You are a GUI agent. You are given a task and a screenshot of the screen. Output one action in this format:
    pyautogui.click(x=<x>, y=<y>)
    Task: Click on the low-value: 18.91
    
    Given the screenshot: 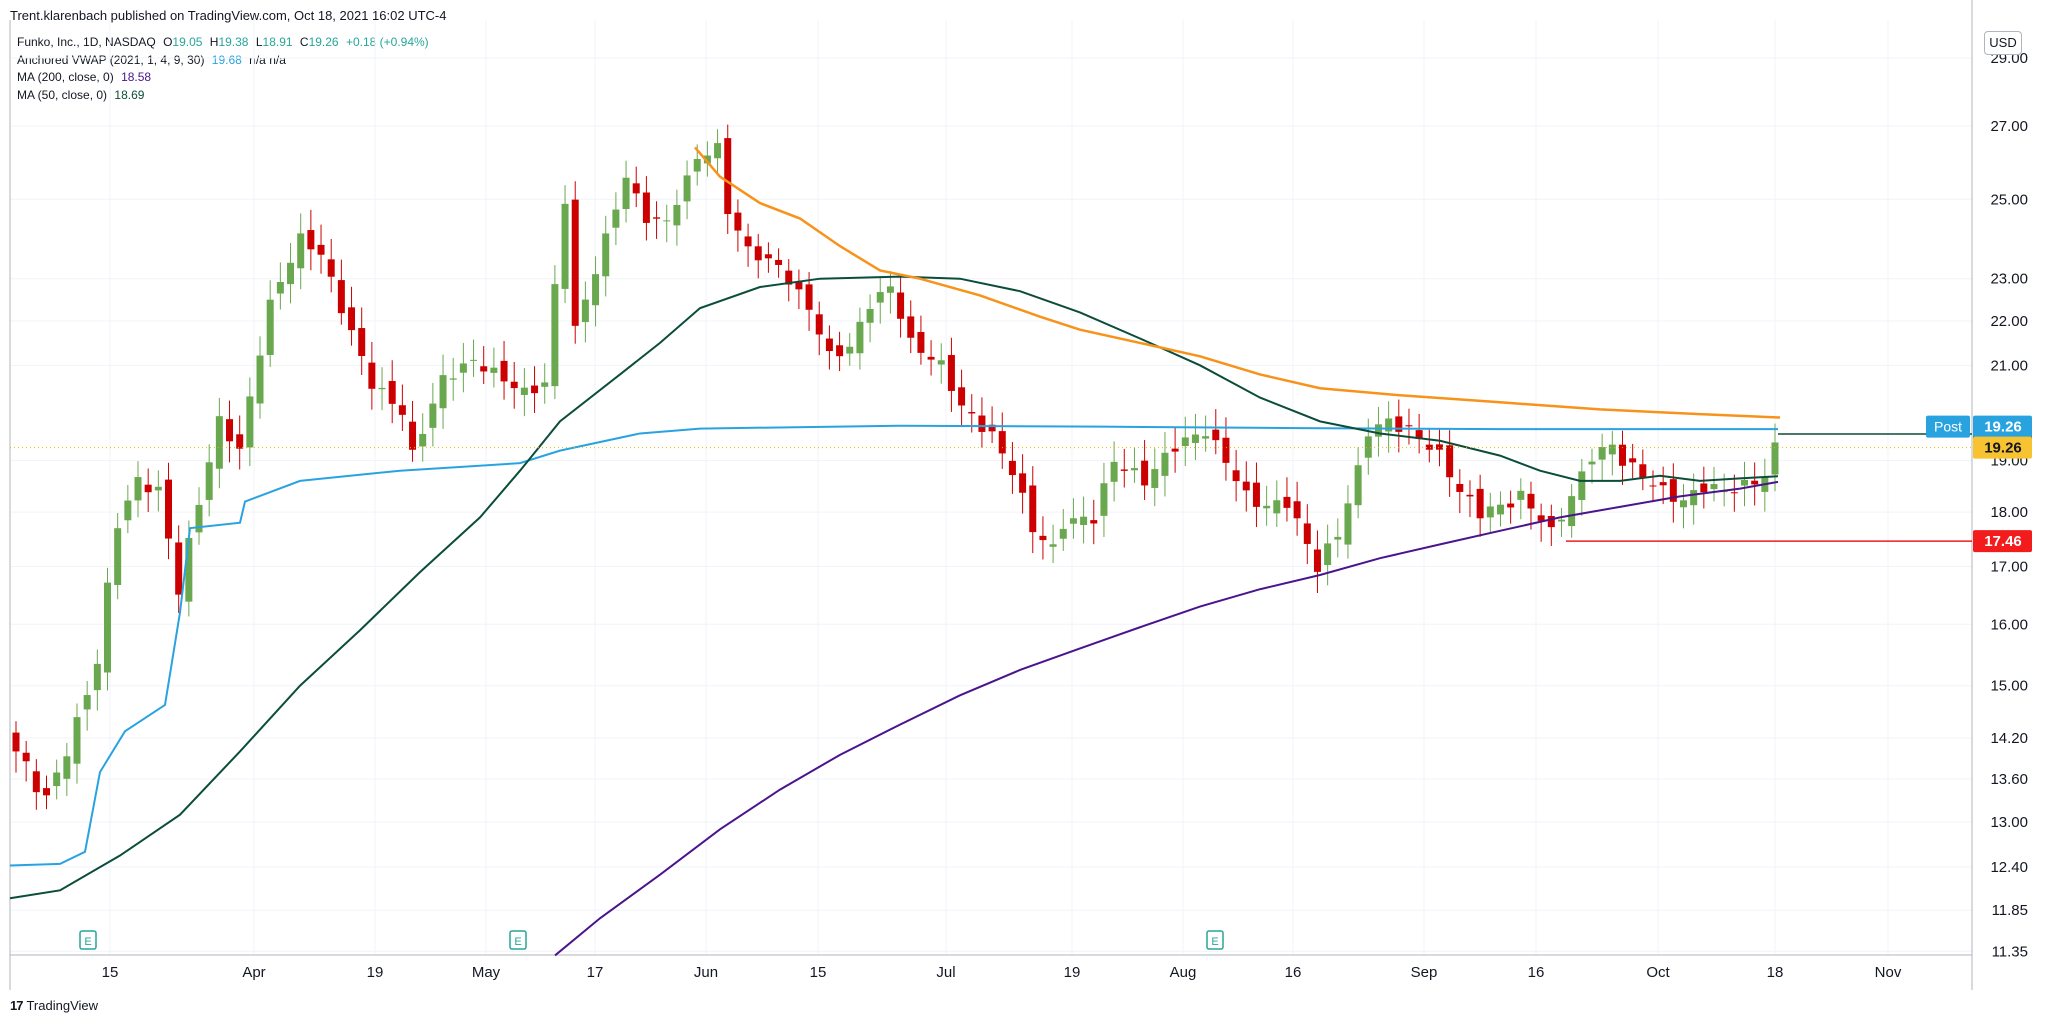 What is the action you would take?
    pyautogui.click(x=277, y=42)
    